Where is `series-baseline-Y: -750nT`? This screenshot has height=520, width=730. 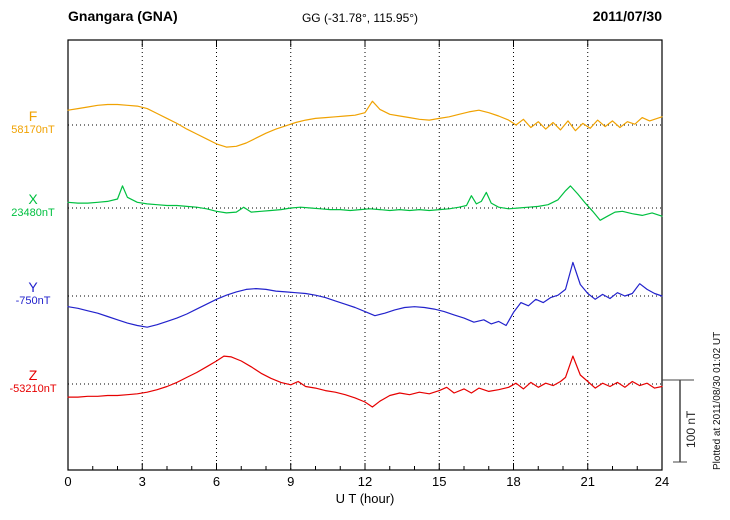 series-baseline-Y: -750nT is located at coordinates (33, 301).